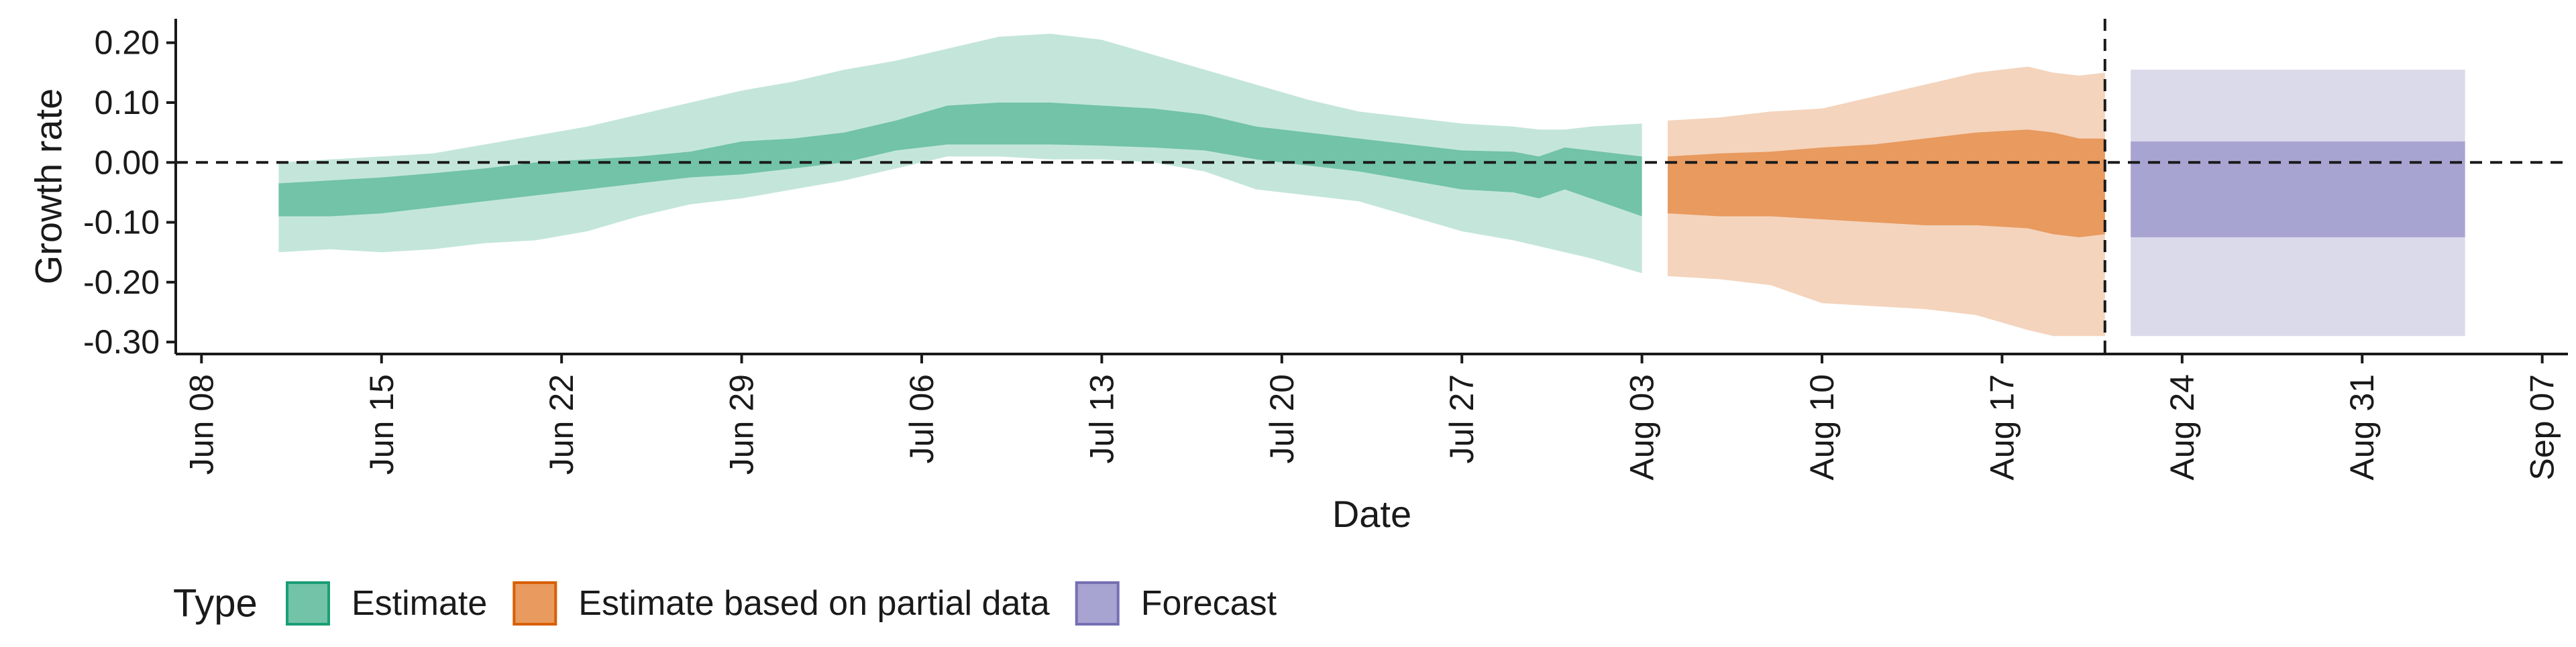 The image size is (2576, 647). Describe the element at coordinates (2542, 427) in the screenshot. I see `x-tick-label: Sep 07` at that location.